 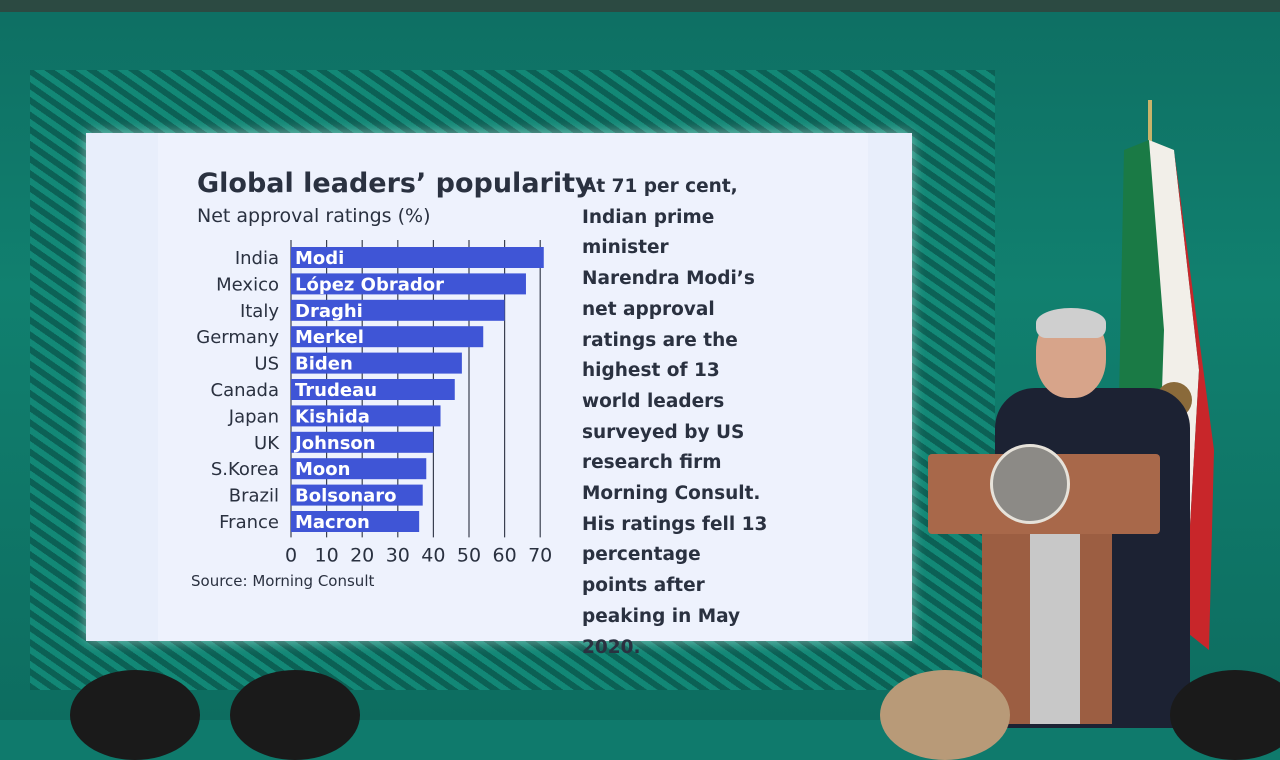 I want to click on bar-label: Merkel, so click(x=329, y=337).